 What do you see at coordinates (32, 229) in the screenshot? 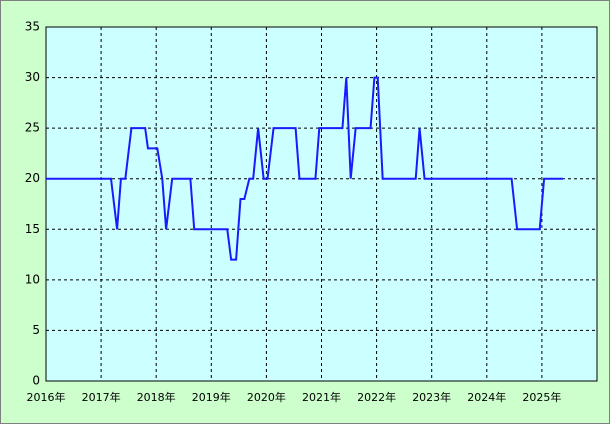
I see `y-tick-label: 15` at bounding box center [32, 229].